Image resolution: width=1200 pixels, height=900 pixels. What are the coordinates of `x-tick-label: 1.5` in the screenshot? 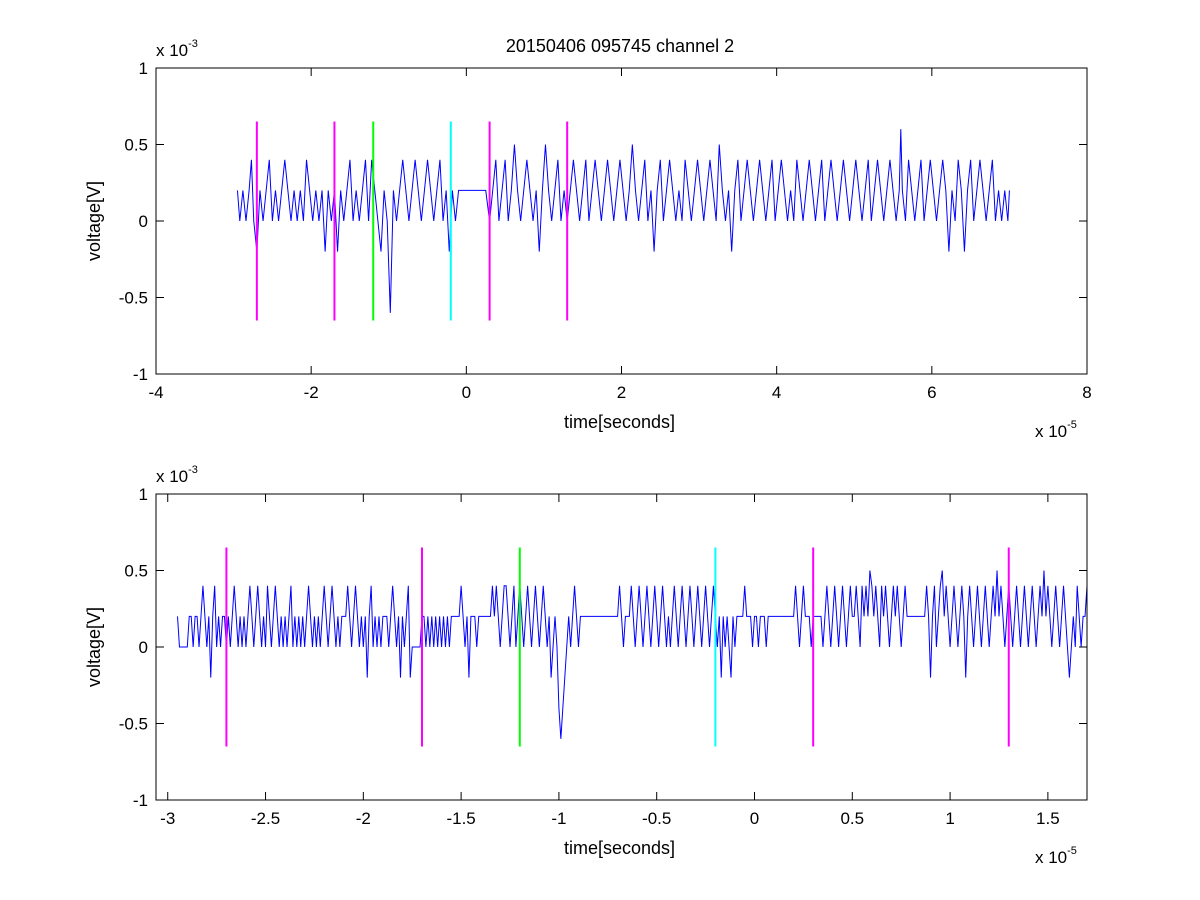 It's located at (1048, 818).